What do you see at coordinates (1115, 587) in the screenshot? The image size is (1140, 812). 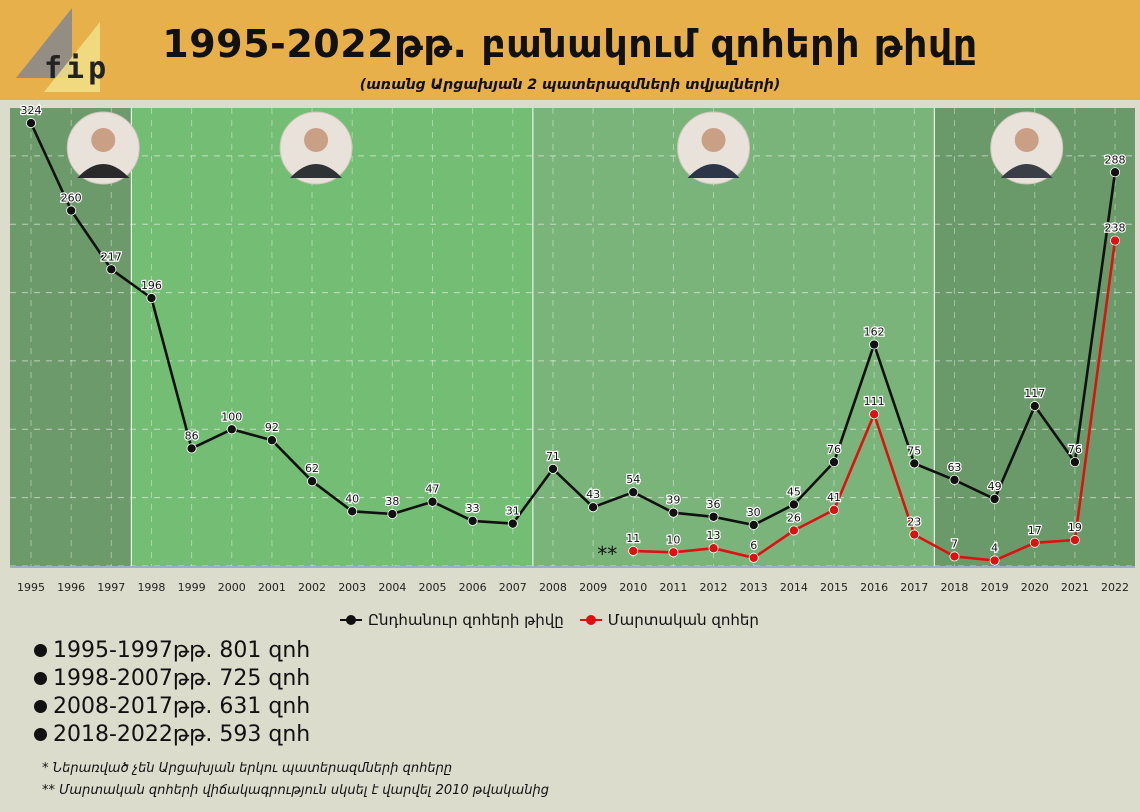 I see `x-tick-label: 2022` at bounding box center [1115, 587].